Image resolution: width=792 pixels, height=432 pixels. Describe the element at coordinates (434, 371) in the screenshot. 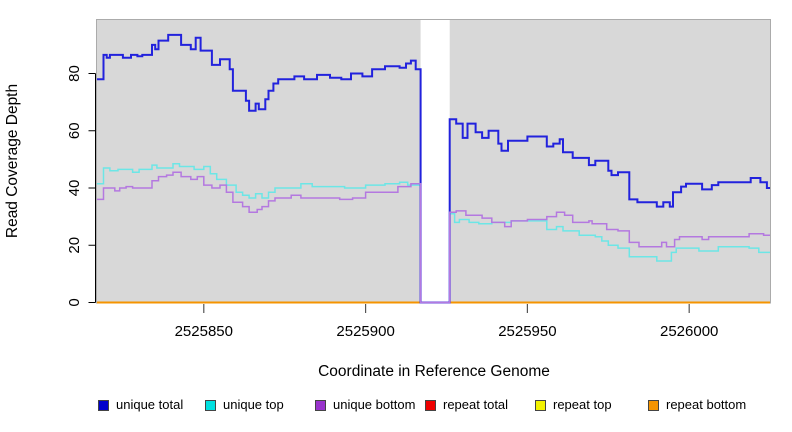

I see `x-axis-title: Coordinate in Reference Genome` at that location.